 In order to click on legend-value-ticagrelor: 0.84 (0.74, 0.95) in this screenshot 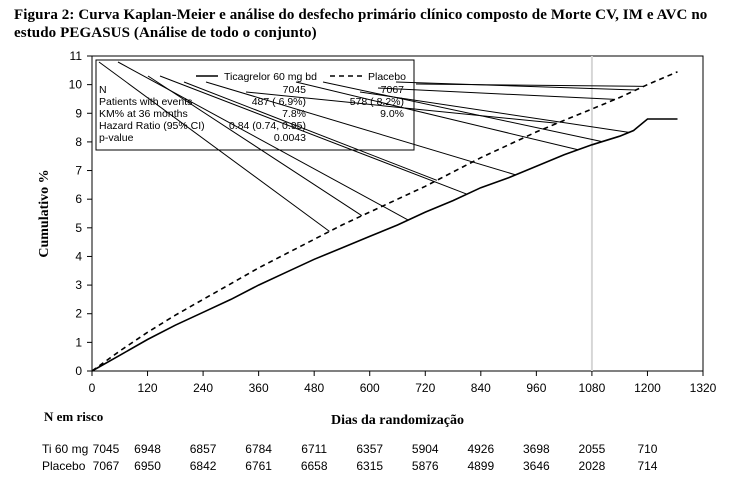, I will do `click(267, 126)`.